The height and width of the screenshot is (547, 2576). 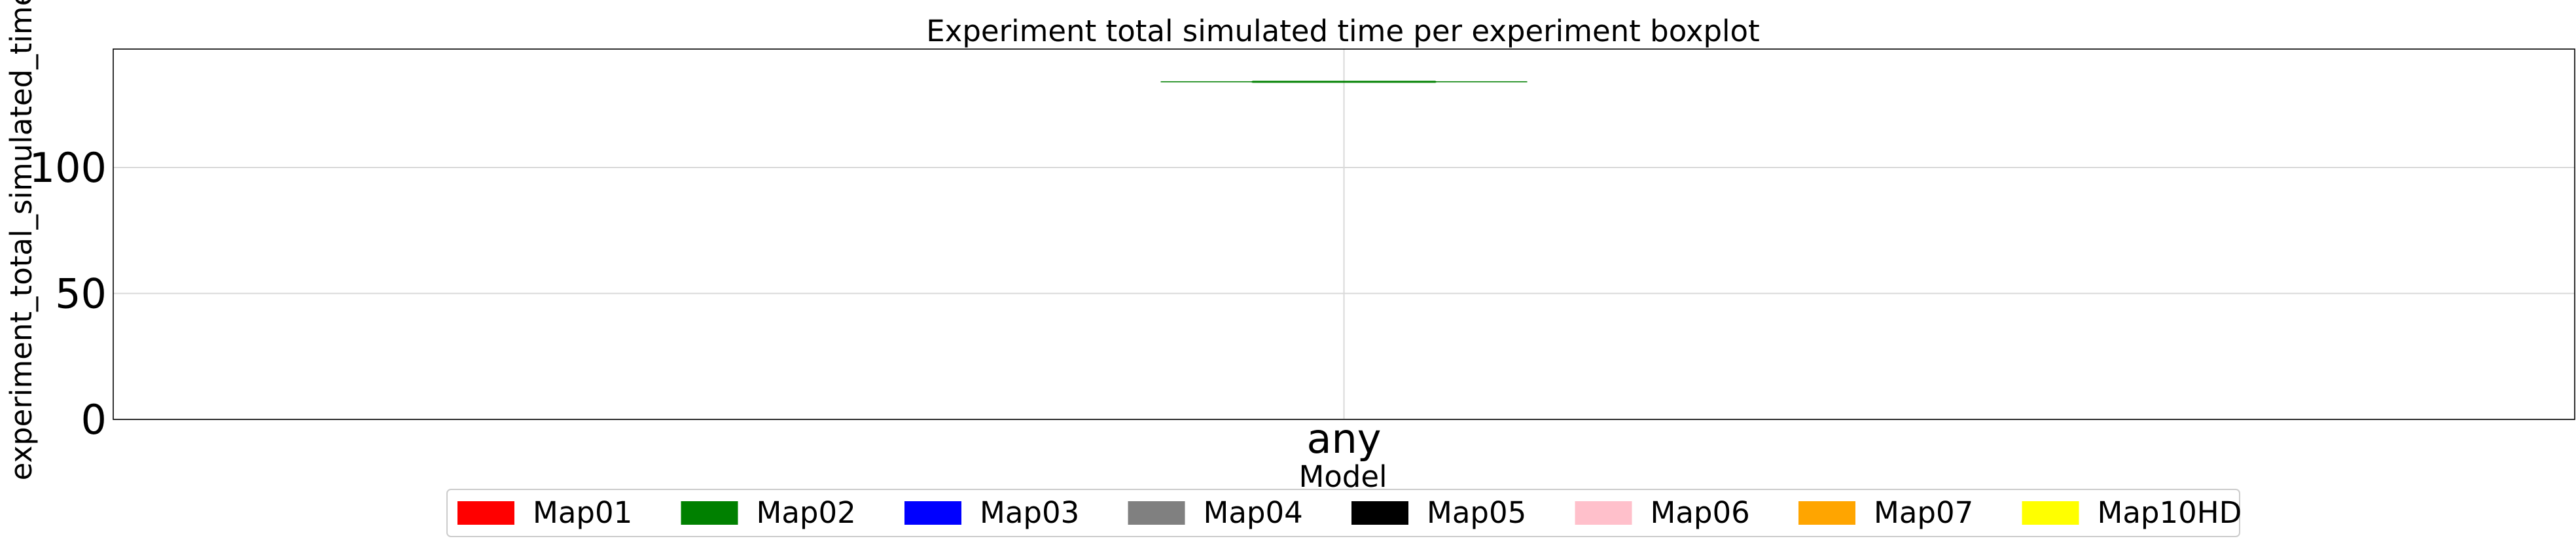 I want to click on legend-label: Map04, so click(x=1253, y=512).